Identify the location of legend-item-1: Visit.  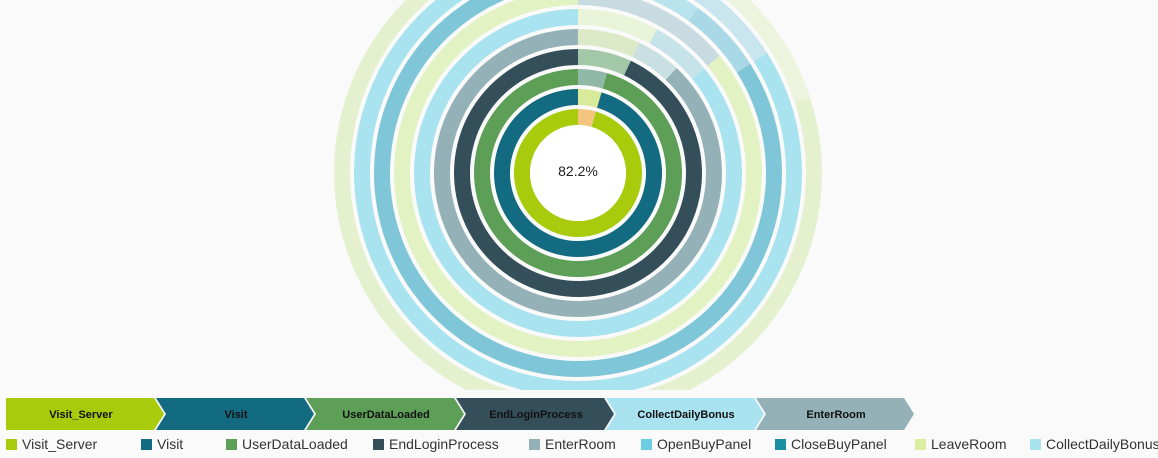
(162, 444).